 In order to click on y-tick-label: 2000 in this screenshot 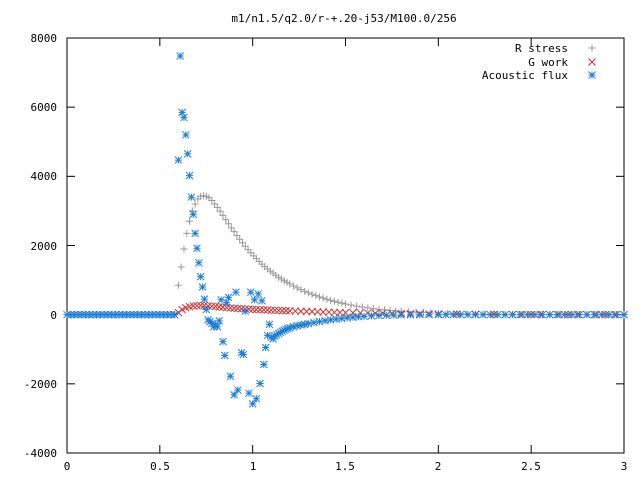, I will do `click(44, 246)`.